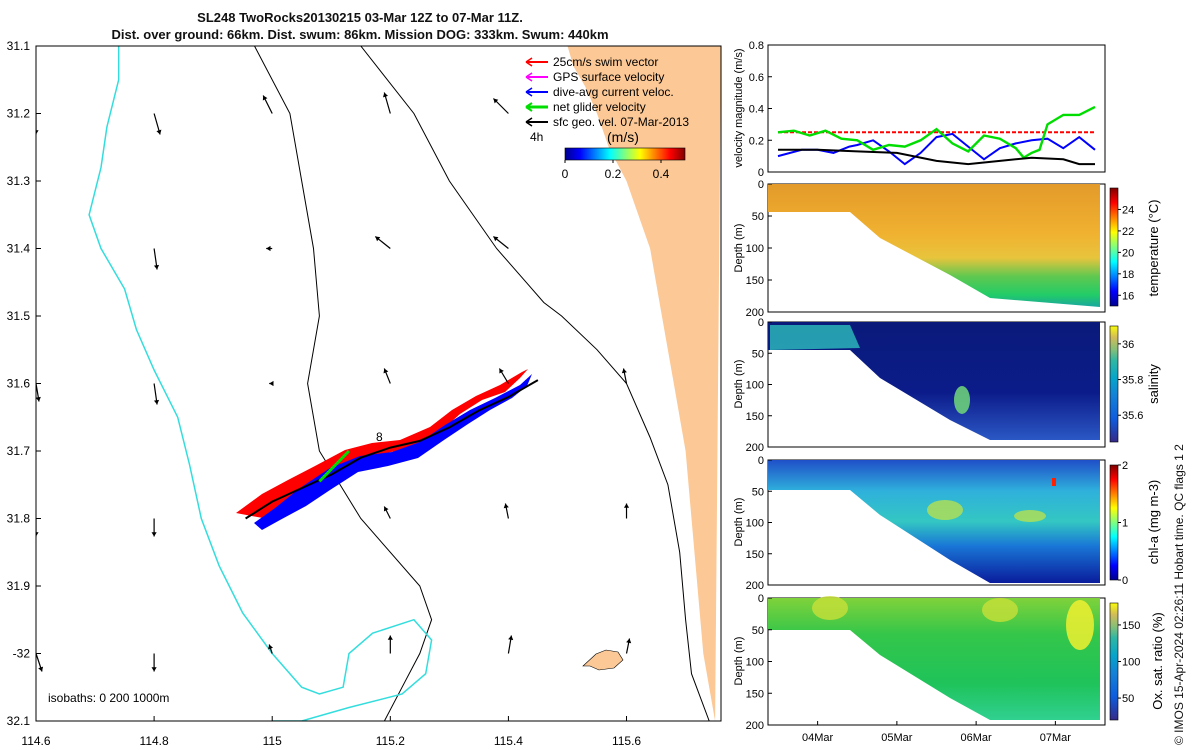 Image resolution: width=1200 pixels, height=750 pixels. What do you see at coordinates (625, 154) in the screenshot?
I see `speed-colorbar` at bounding box center [625, 154].